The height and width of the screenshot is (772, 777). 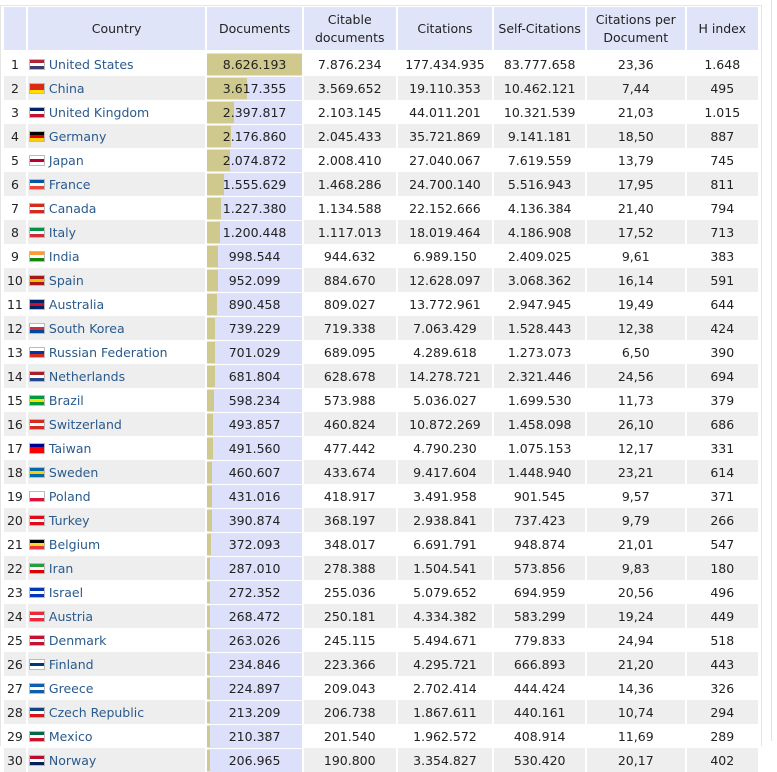 I want to click on citations-per-document: 20,56, so click(x=635, y=592).